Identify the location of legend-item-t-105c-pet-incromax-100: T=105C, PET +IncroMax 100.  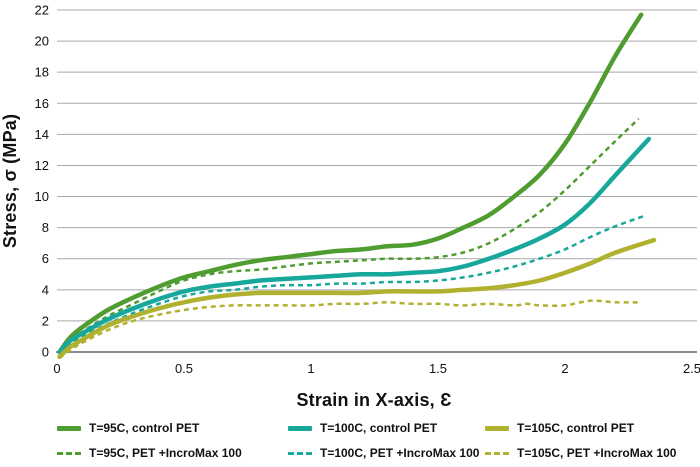
(592, 453).